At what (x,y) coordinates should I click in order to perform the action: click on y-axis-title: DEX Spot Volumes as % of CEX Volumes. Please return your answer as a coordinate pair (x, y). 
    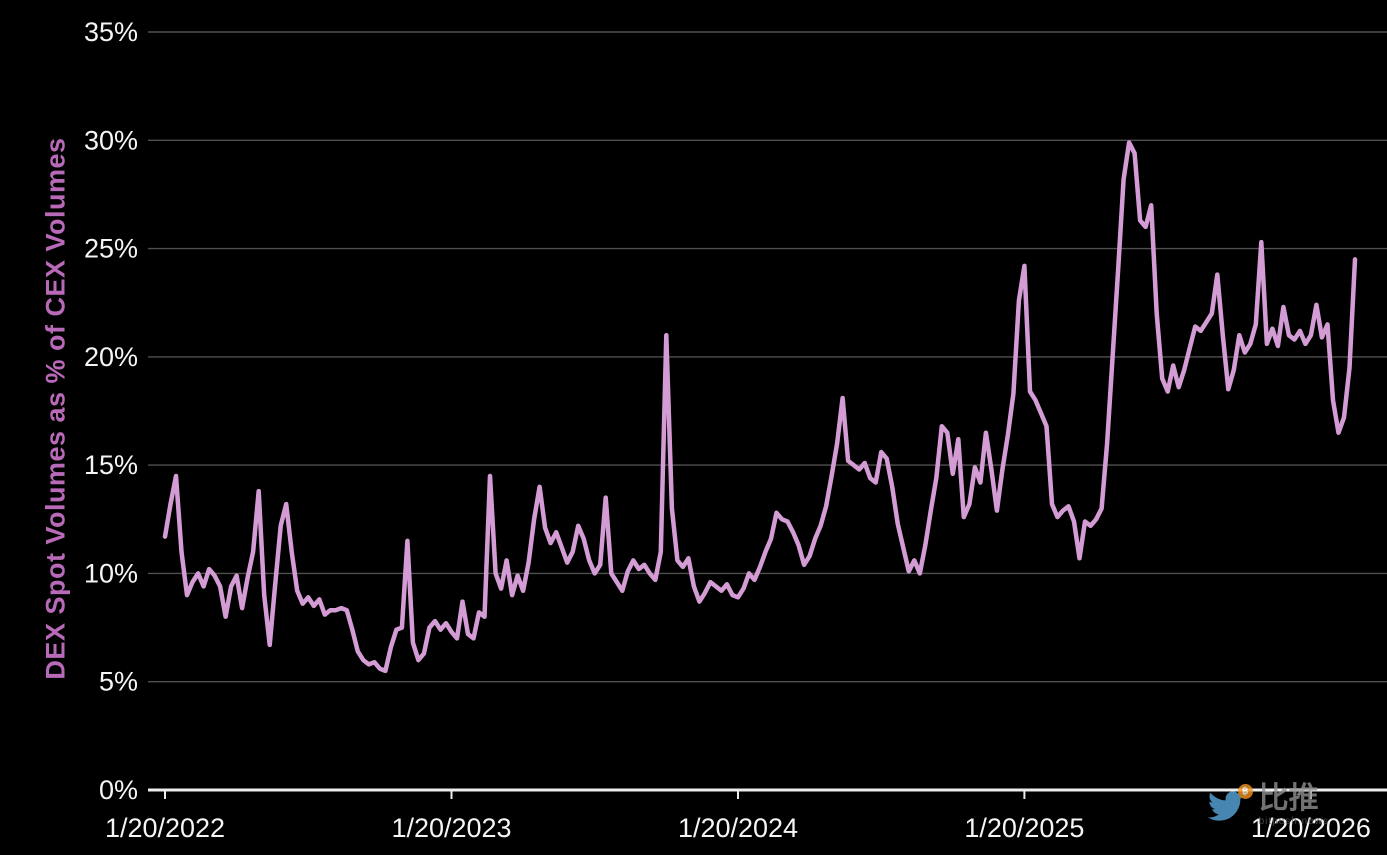
    Looking at the image, I should click on (55, 408).